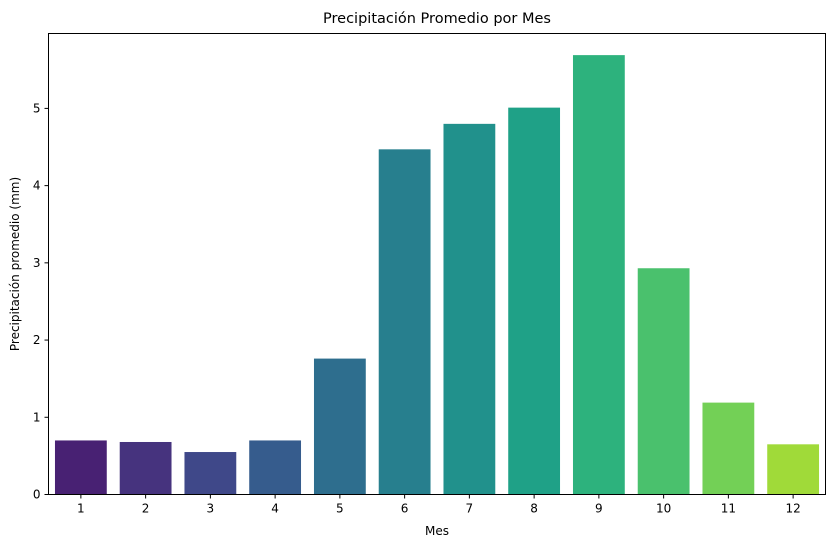  I want to click on x-tick-label: 11, so click(728, 509).